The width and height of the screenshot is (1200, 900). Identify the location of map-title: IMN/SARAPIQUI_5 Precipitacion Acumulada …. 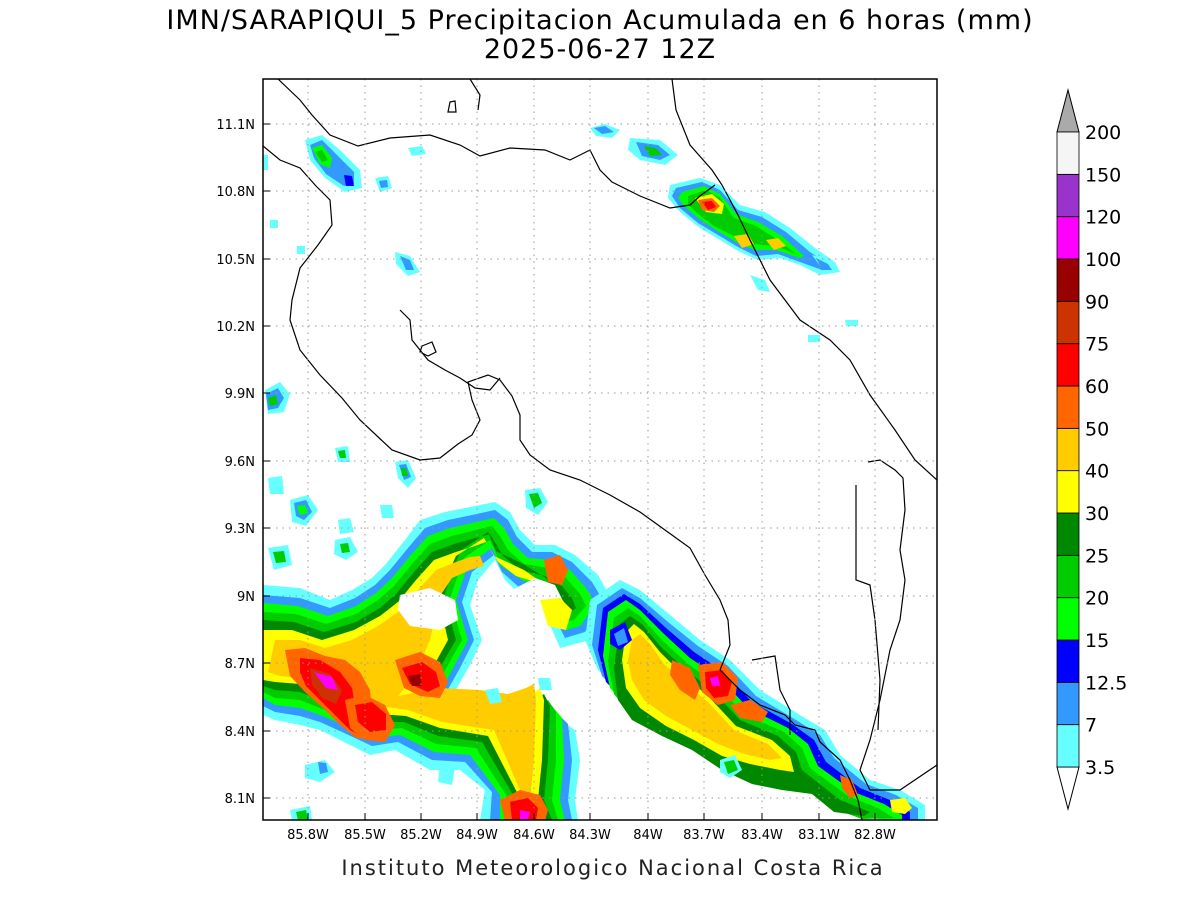
(600, 20).